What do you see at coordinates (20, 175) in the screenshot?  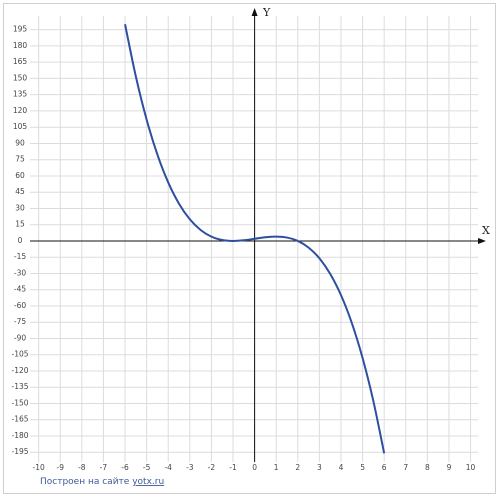 I see `y-tick-label: 60` at bounding box center [20, 175].